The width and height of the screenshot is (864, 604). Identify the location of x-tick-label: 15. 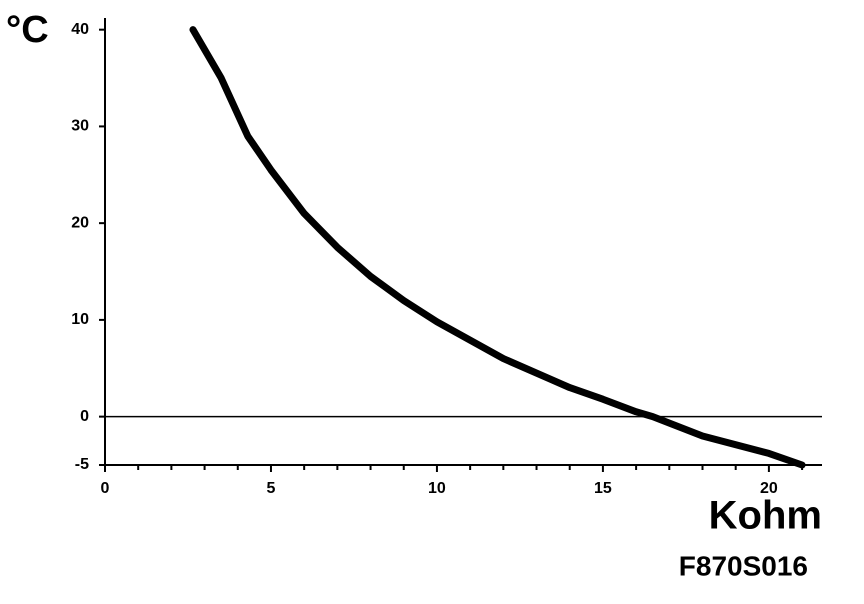
(603, 488).